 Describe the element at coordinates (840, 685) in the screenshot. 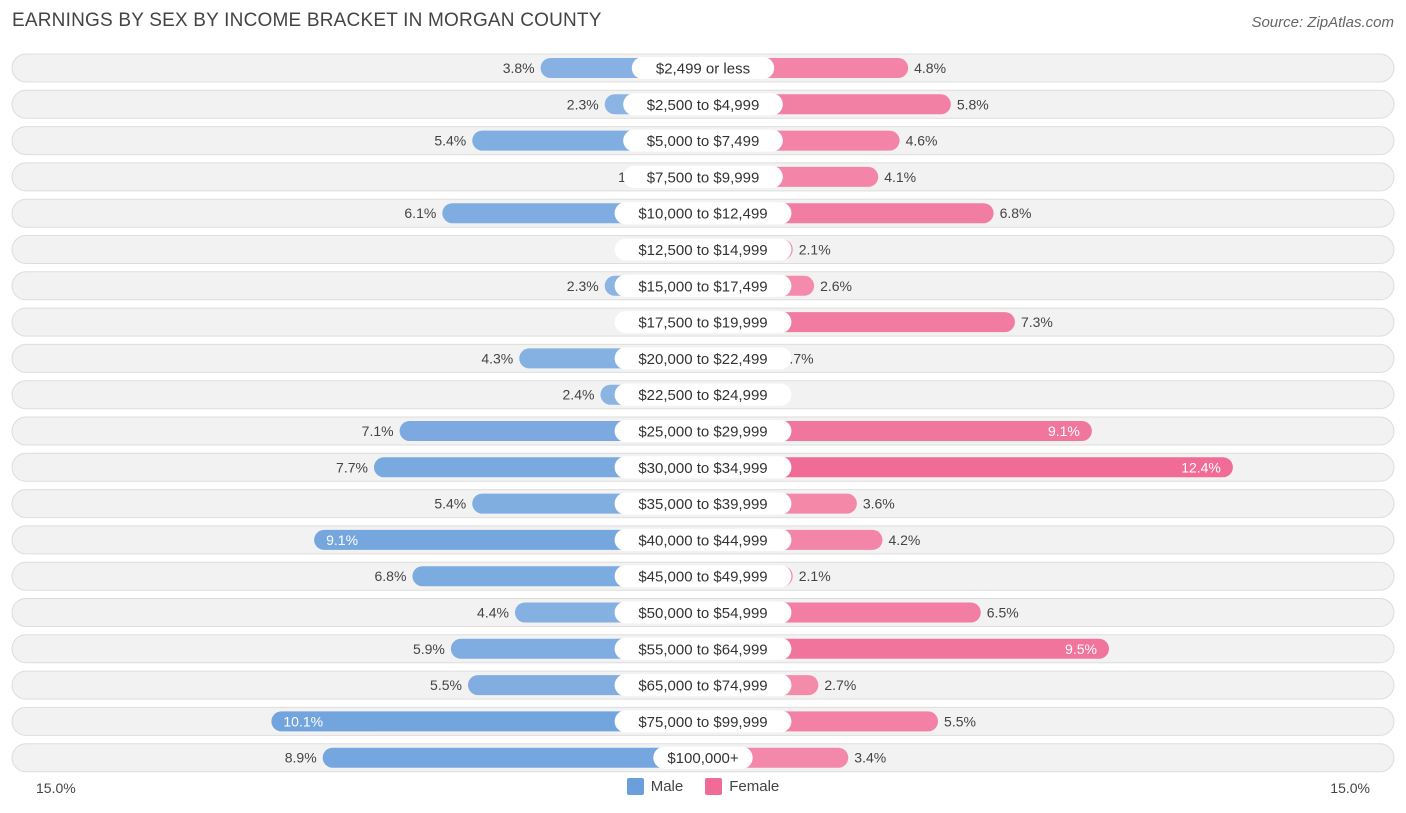

I see `female-value-label: 2.7%` at that location.